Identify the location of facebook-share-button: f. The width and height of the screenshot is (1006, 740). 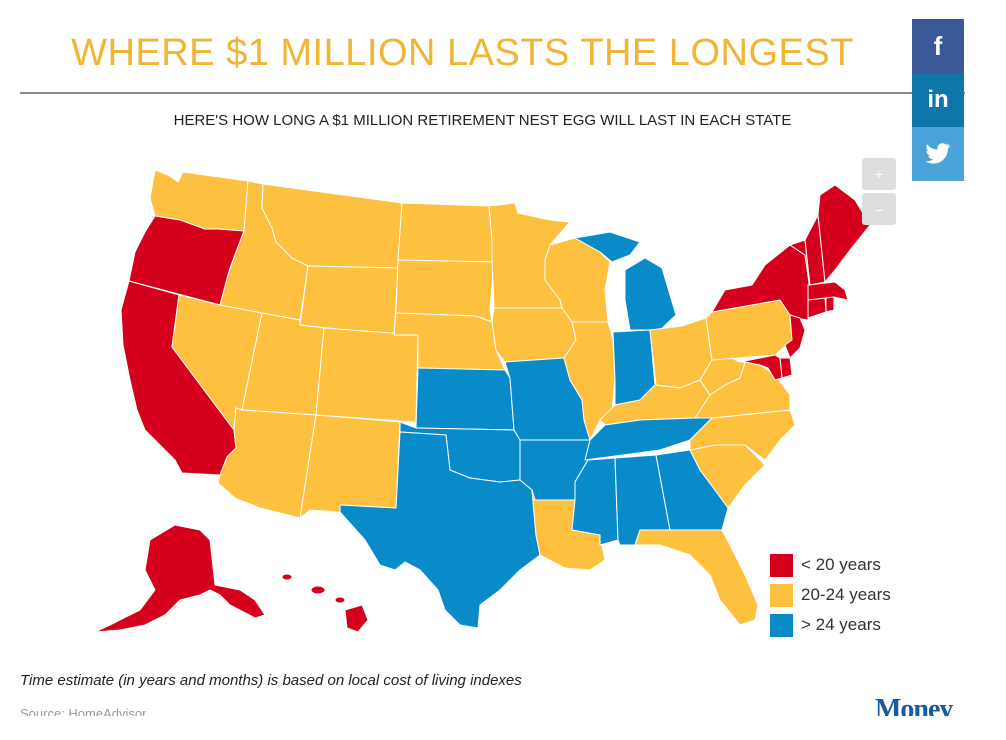
(938, 46).